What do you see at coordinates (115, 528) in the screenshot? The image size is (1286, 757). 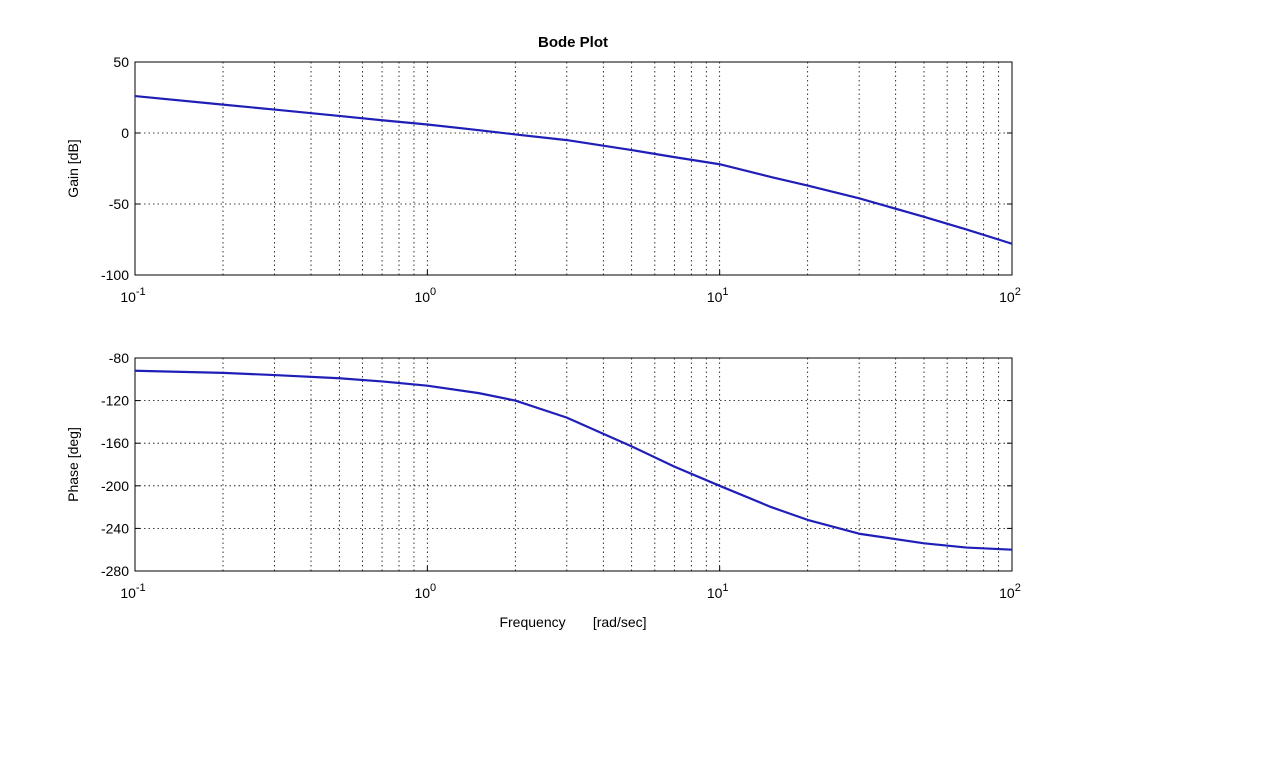 I see `y-tick-label: -240` at bounding box center [115, 528].